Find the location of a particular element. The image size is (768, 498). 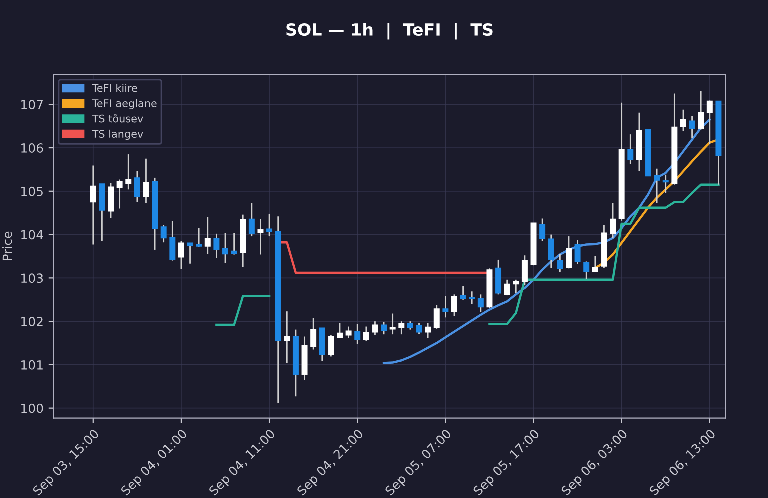

y-tick-label: 102 is located at coordinates (32, 321).